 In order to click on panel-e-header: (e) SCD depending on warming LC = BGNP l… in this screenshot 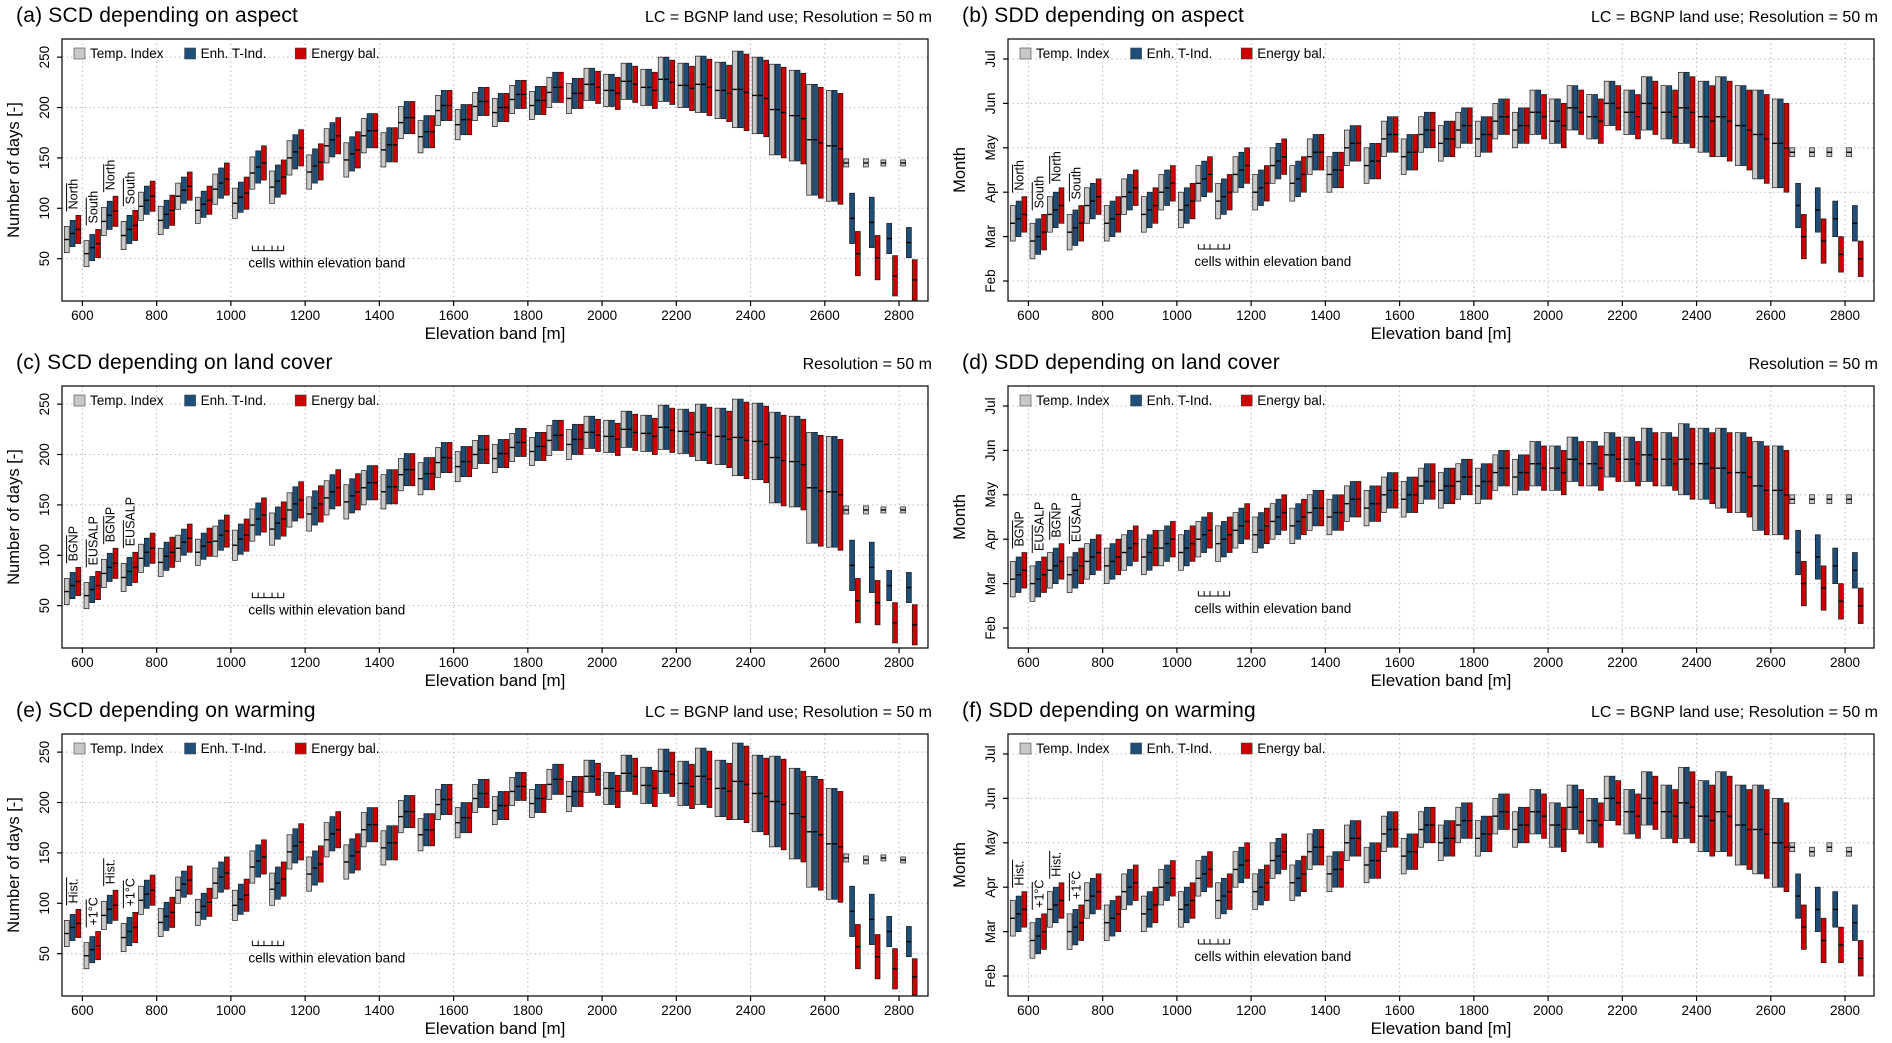, I will do `click(473, 712)`.